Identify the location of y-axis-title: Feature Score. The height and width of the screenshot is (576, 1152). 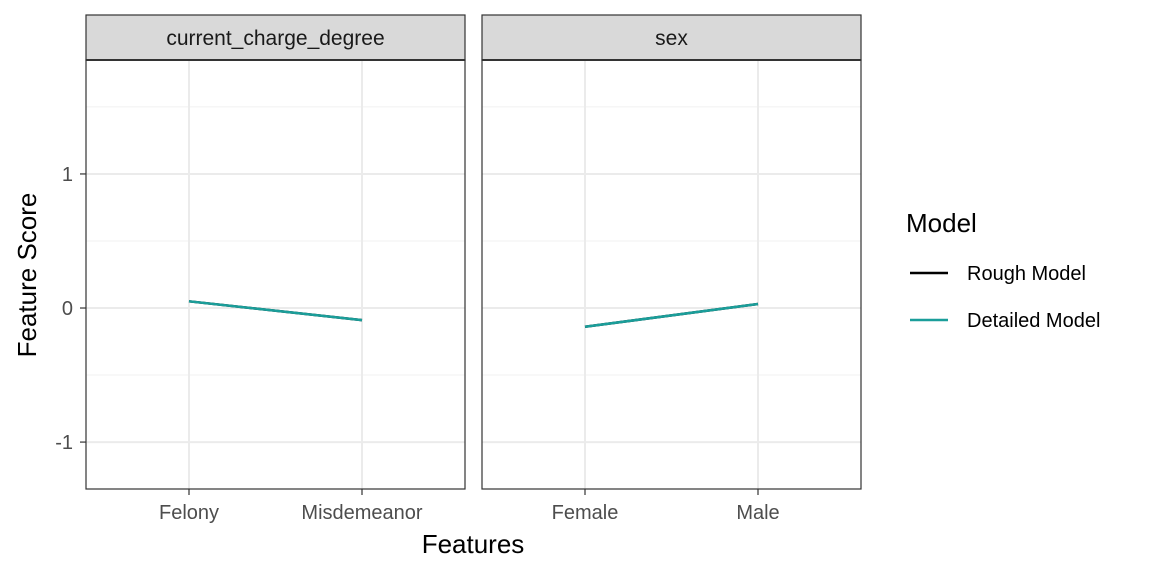
(27, 275).